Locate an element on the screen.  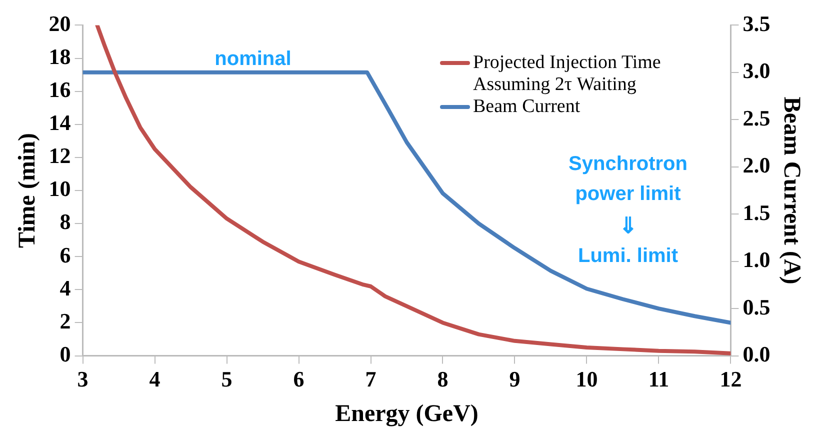
x-tick-label: 4 is located at coordinates (154, 379).